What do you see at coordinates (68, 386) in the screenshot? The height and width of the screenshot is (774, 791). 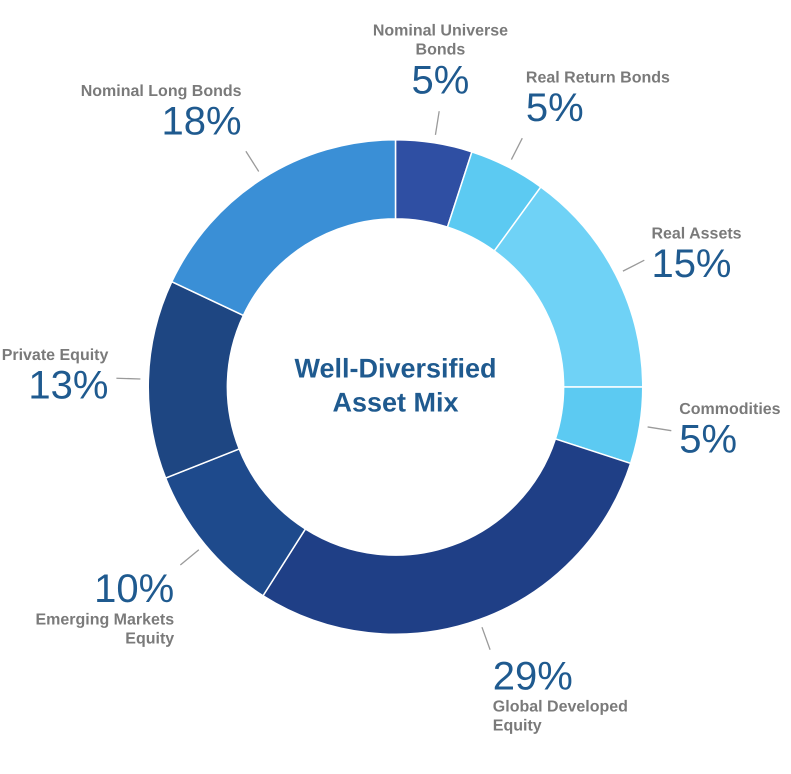 I see `data-label: 13%` at bounding box center [68, 386].